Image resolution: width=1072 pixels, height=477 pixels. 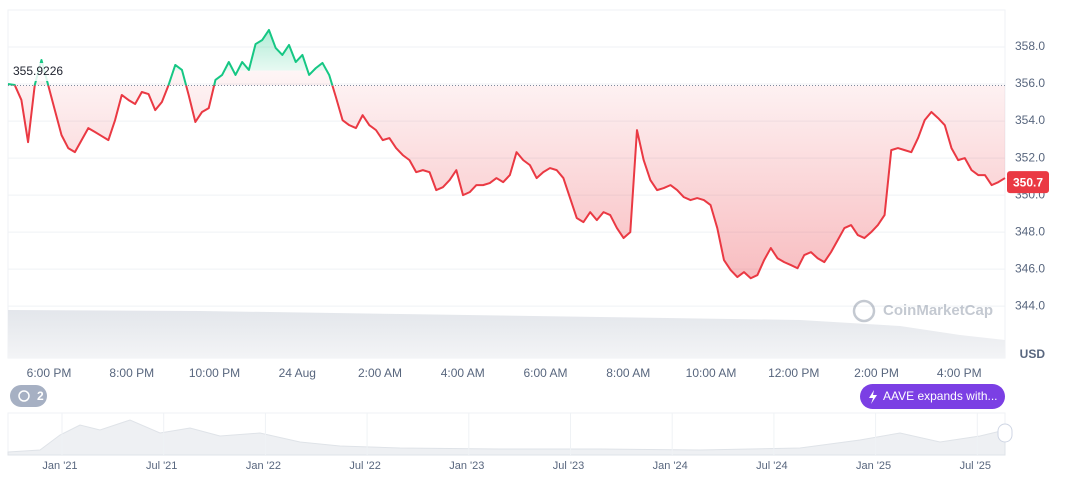 I want to click on navigator-label: Jul '22, so click(x=364, y=466).